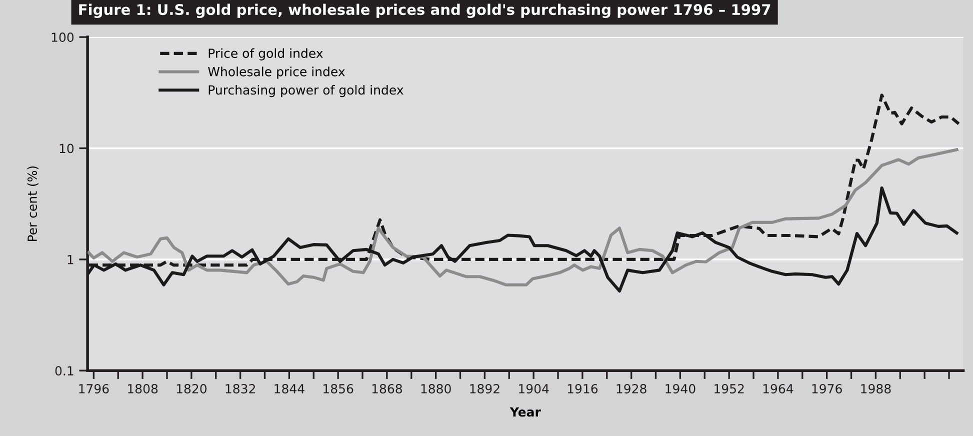 This screenshot has width=973, height=436. What do you see at coordinates (64, 371) in the screenshot?
I see `y-tick-label: 0.1` at bounding box center [64, 371].